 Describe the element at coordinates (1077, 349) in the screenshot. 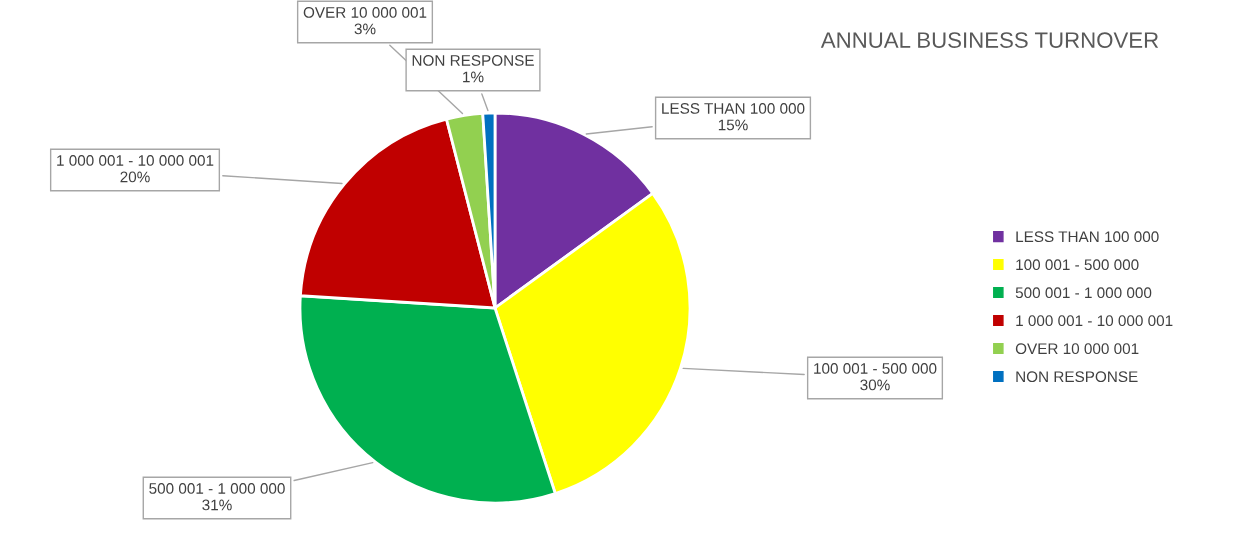

I see `legend-label: OVER 10 000 001` at that location.